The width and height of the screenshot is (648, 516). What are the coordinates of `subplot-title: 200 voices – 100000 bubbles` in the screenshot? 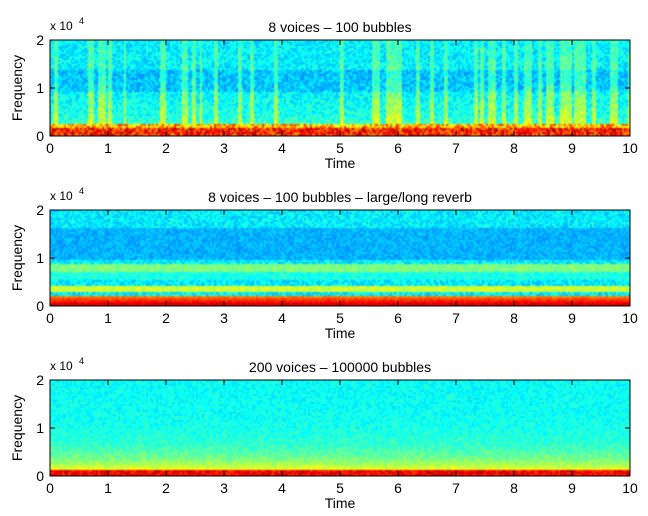 It's located at (340, 367).